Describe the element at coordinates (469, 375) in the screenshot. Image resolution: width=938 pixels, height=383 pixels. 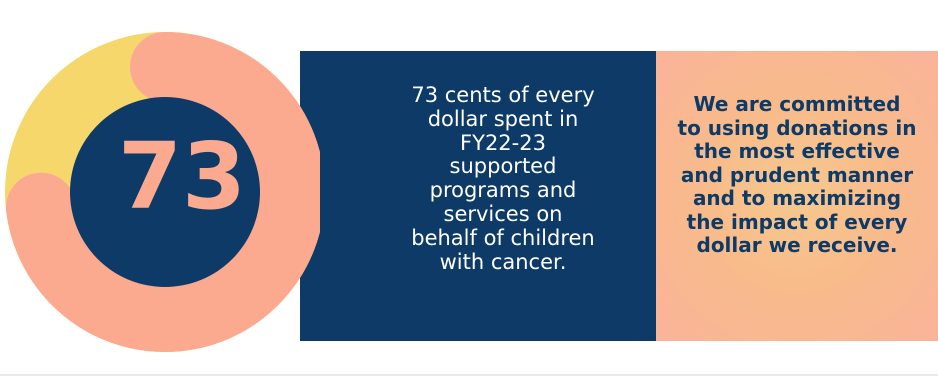
I see `divider` at that location.